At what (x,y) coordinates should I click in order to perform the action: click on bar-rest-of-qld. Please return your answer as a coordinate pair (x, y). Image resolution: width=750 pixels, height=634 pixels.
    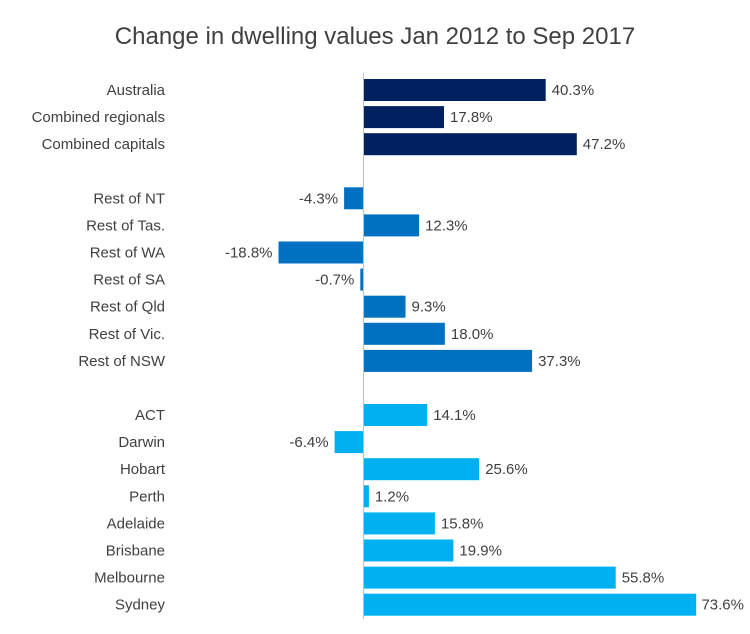
    Looking at the image, I should click on (384, 306).